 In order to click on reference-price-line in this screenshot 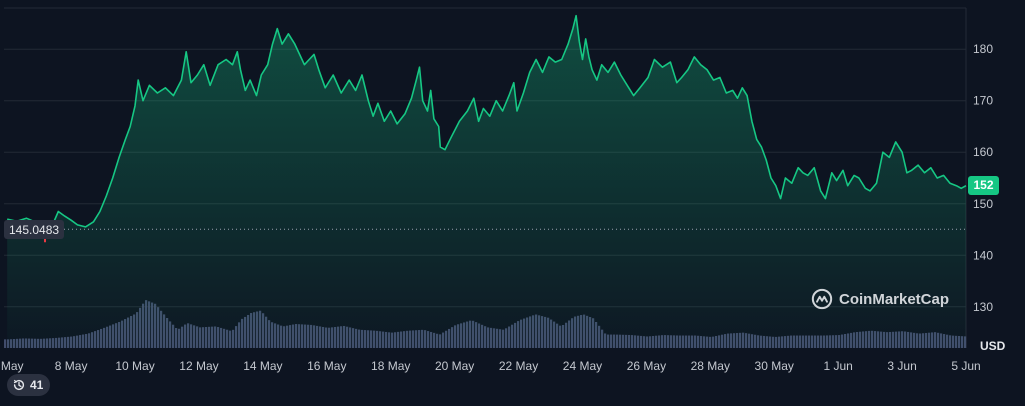, I will do `click(485, 235)`.